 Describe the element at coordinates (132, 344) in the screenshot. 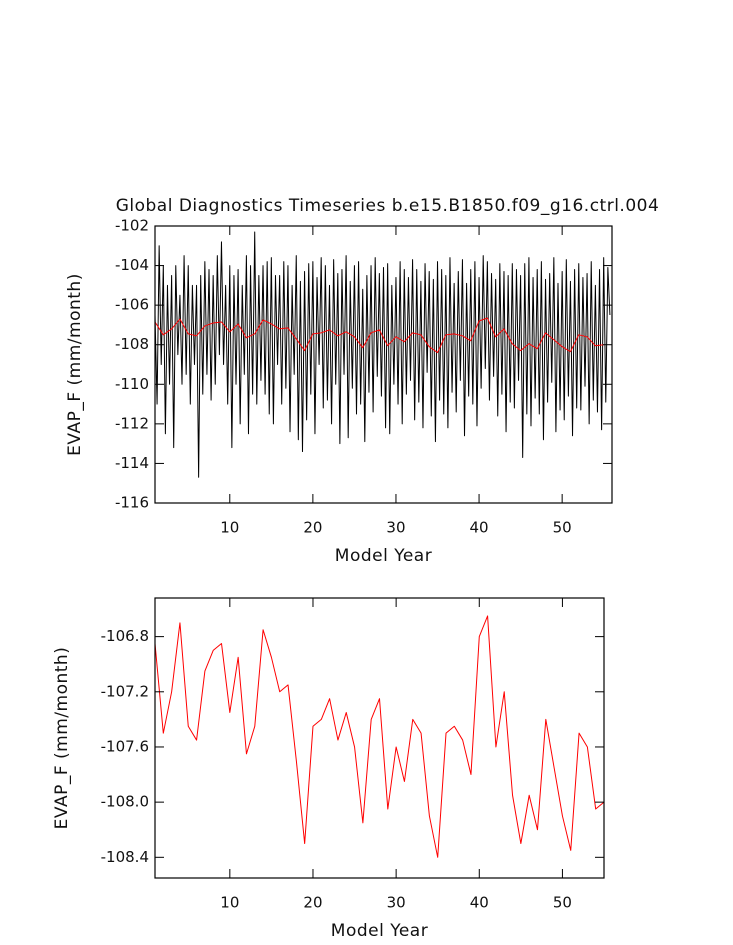

I see `y-tick-label: -108` at that location.